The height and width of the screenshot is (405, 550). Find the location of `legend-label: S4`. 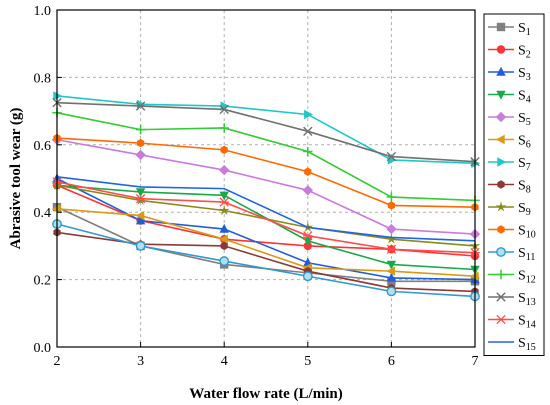

legend-label: S4 is located at coordinates (524, 97).